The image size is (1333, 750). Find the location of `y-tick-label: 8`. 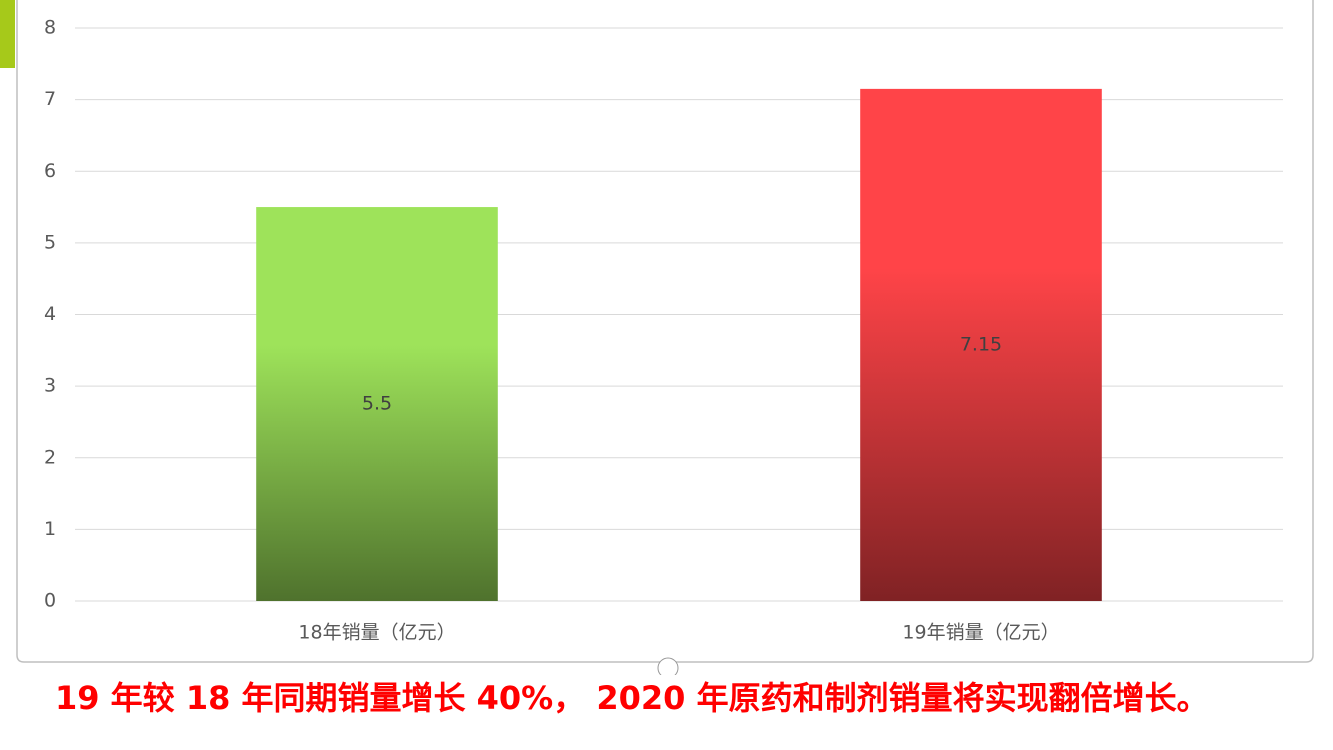

y-tick-label: 8 is located at coordinates (50, 28).